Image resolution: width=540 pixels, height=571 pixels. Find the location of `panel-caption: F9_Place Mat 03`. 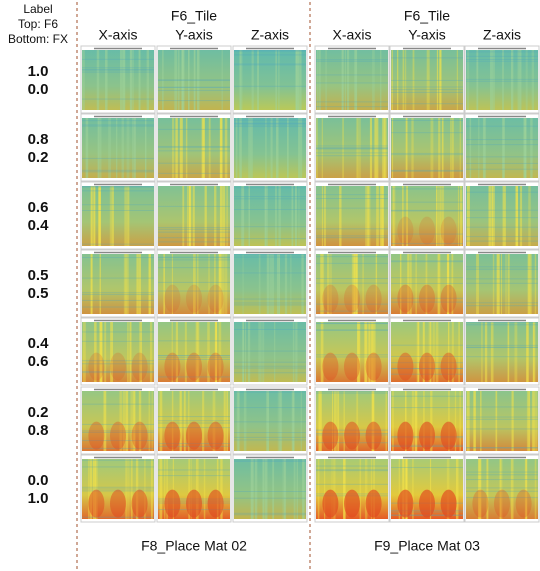

panel-caption: F9_Place Mat 03 is located at coordinates (427, 546).